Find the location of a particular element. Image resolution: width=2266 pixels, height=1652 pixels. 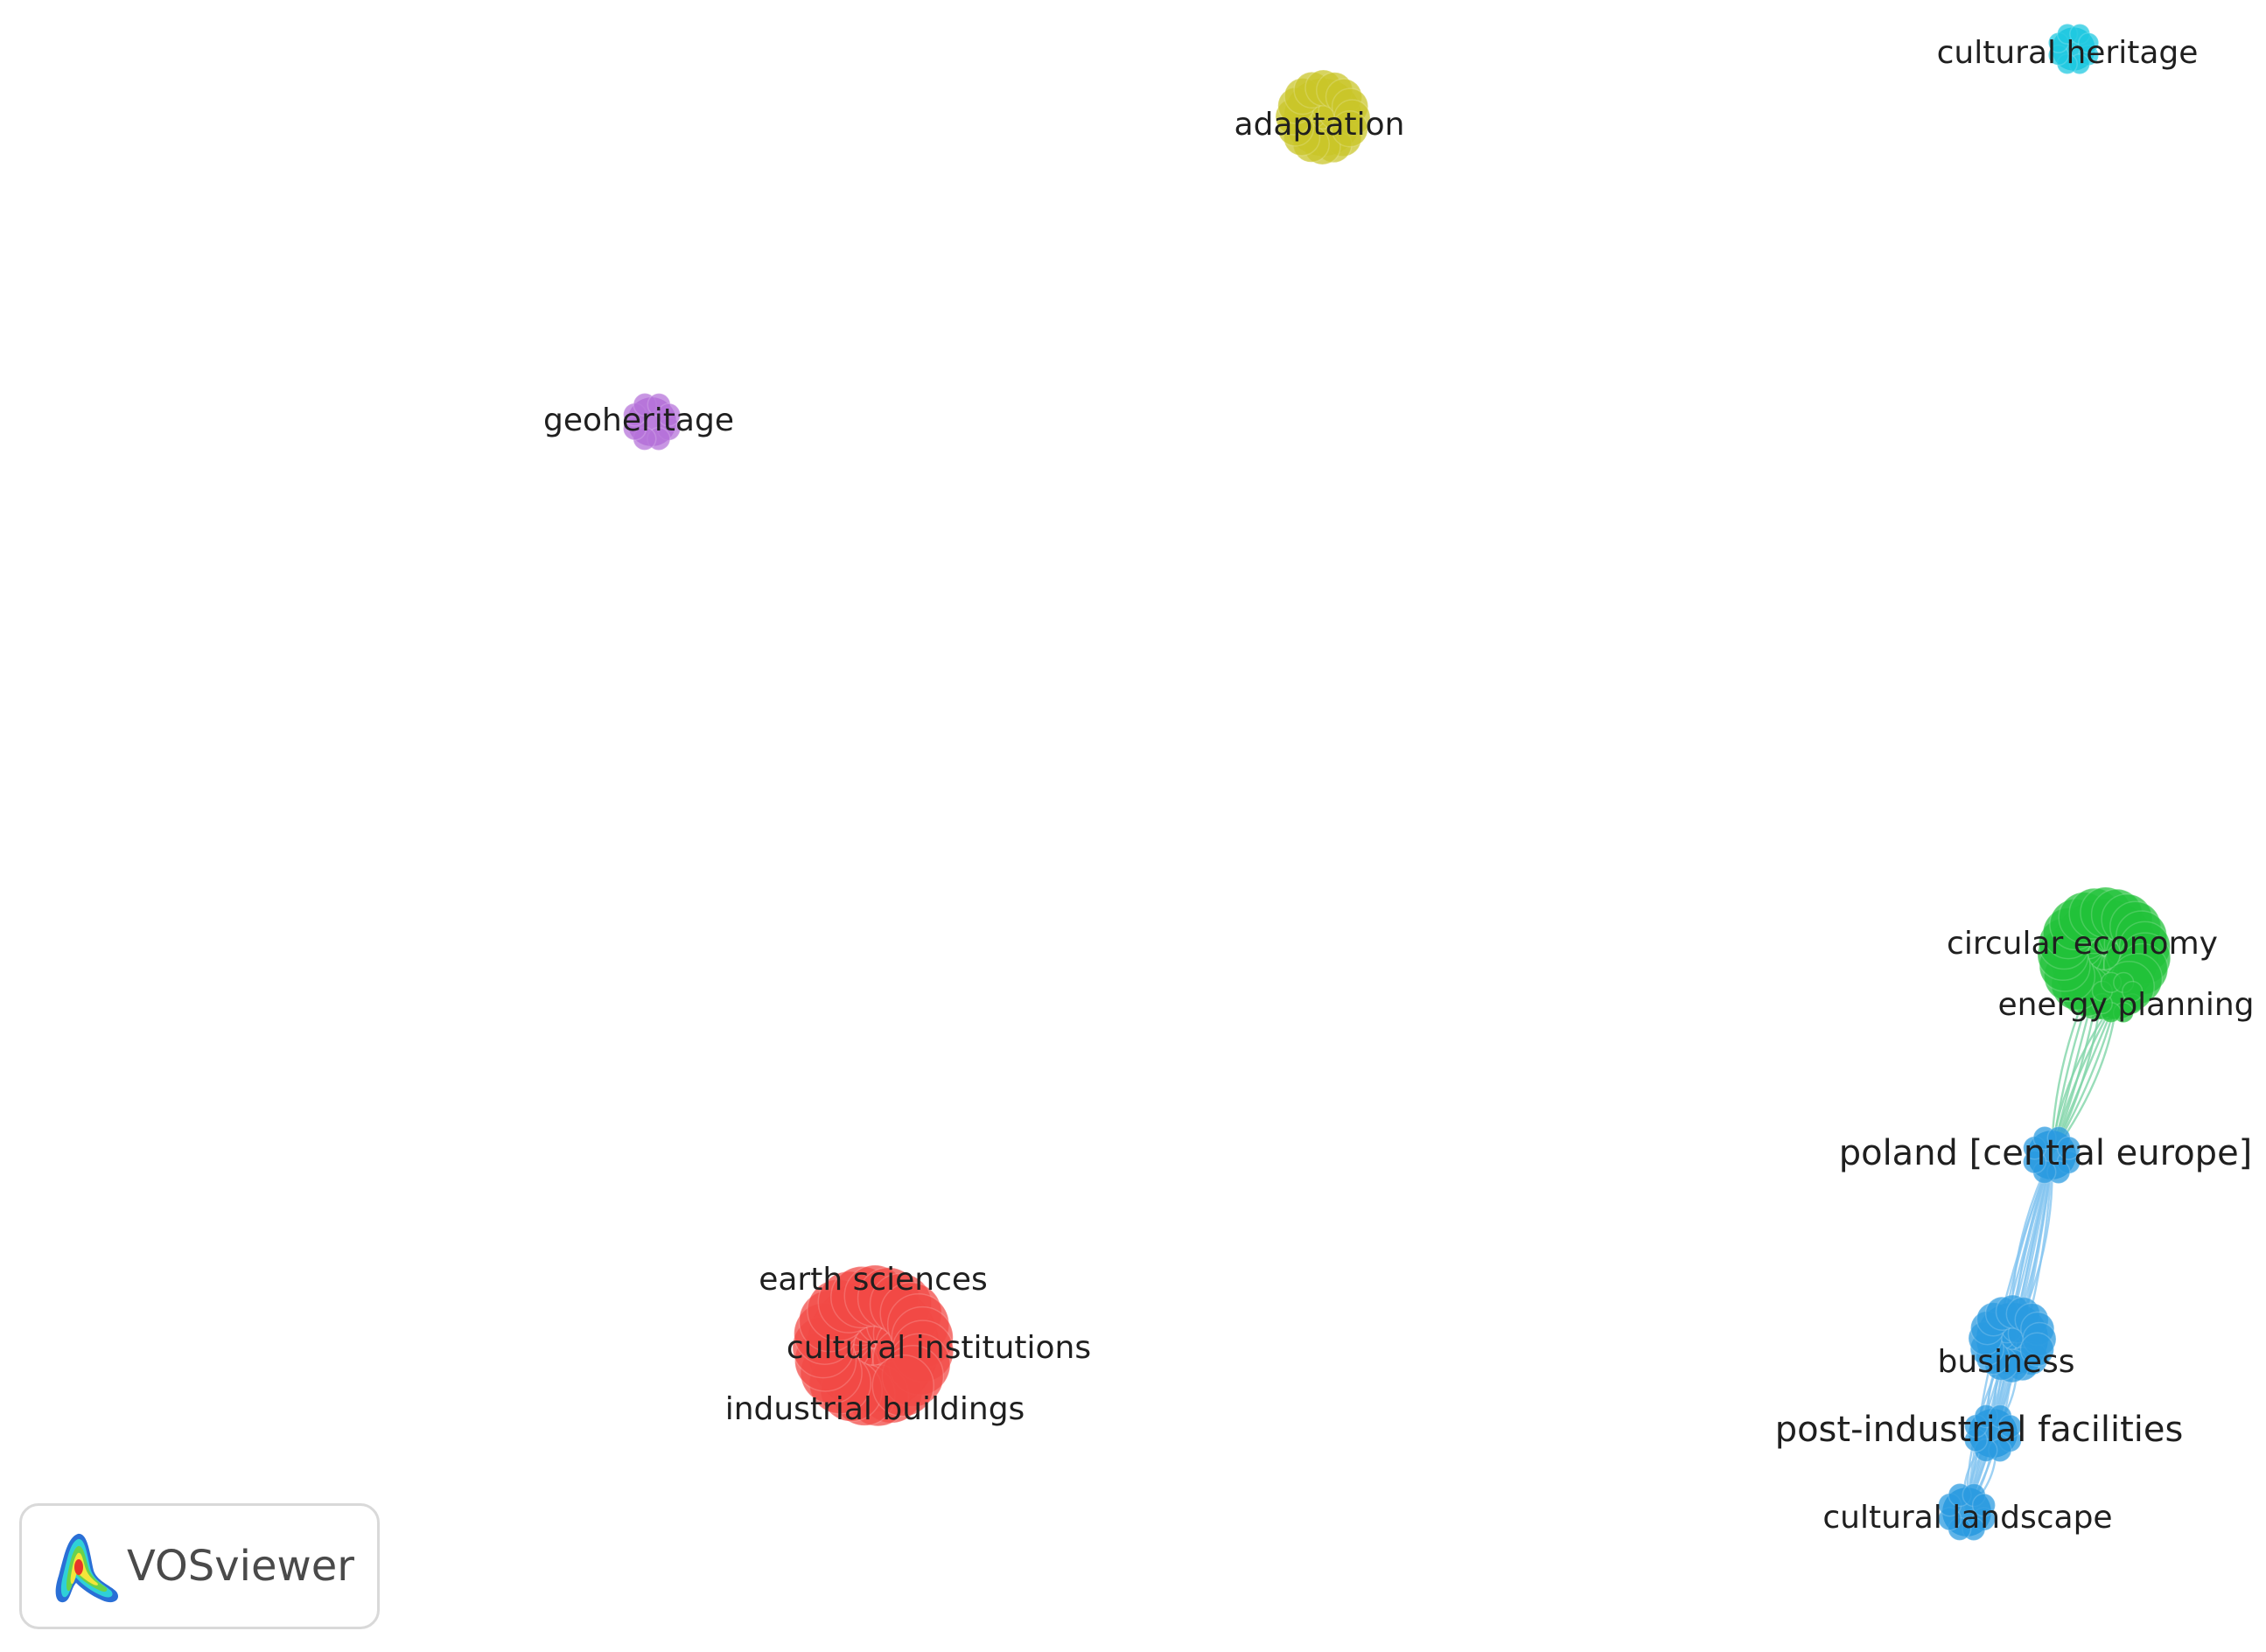

label-business: business is located at coordinates (2006, 1362).